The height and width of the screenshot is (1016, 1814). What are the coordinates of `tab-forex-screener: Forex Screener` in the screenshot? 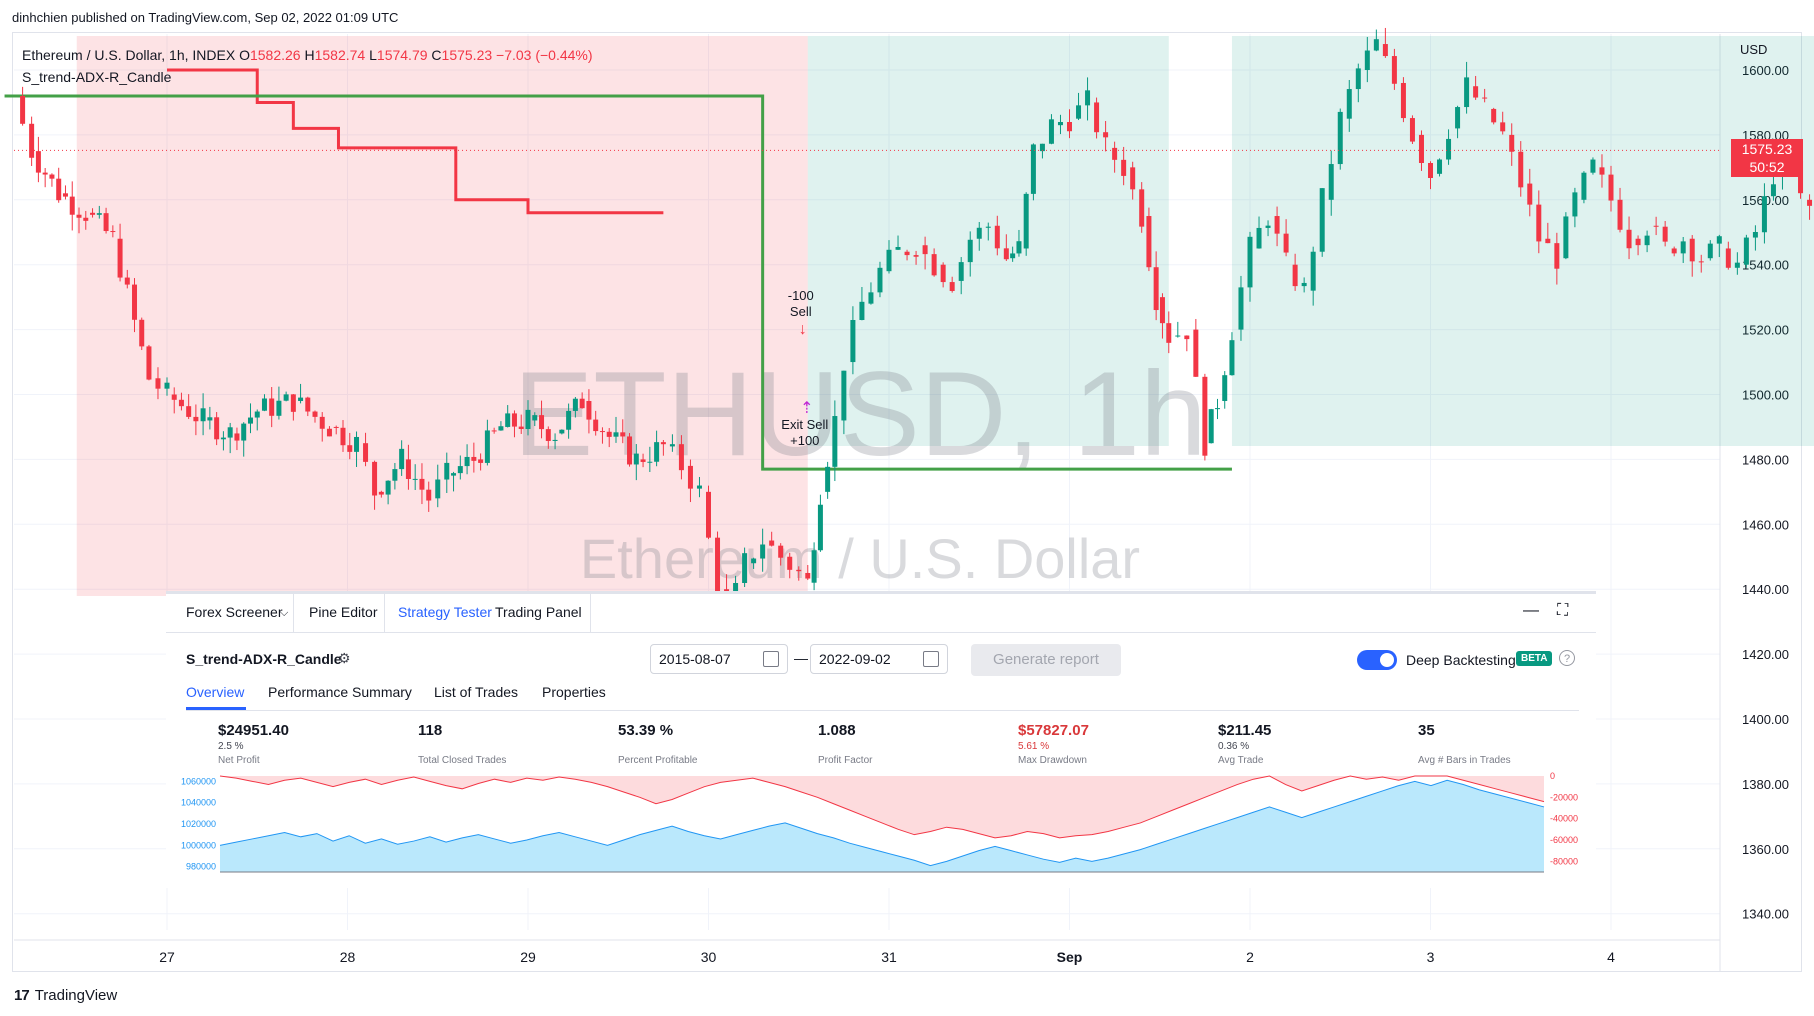 It's located at (234, 612).